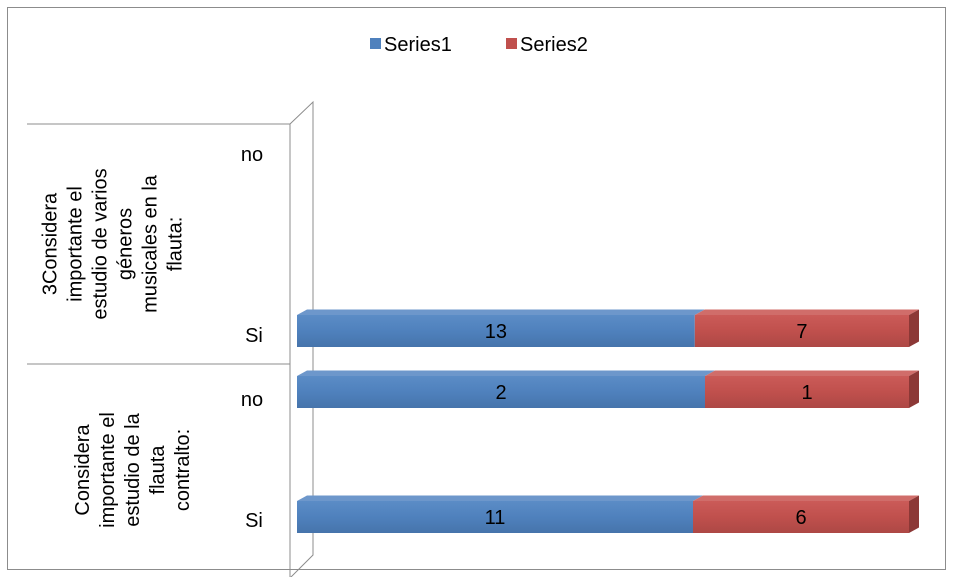 The width and height of the screenshot is (953, 577). What do you see at coordinates (501, 312) in the screenshot?
I see `bar-top-series1-group2-si` at bounding box center [501, 312].